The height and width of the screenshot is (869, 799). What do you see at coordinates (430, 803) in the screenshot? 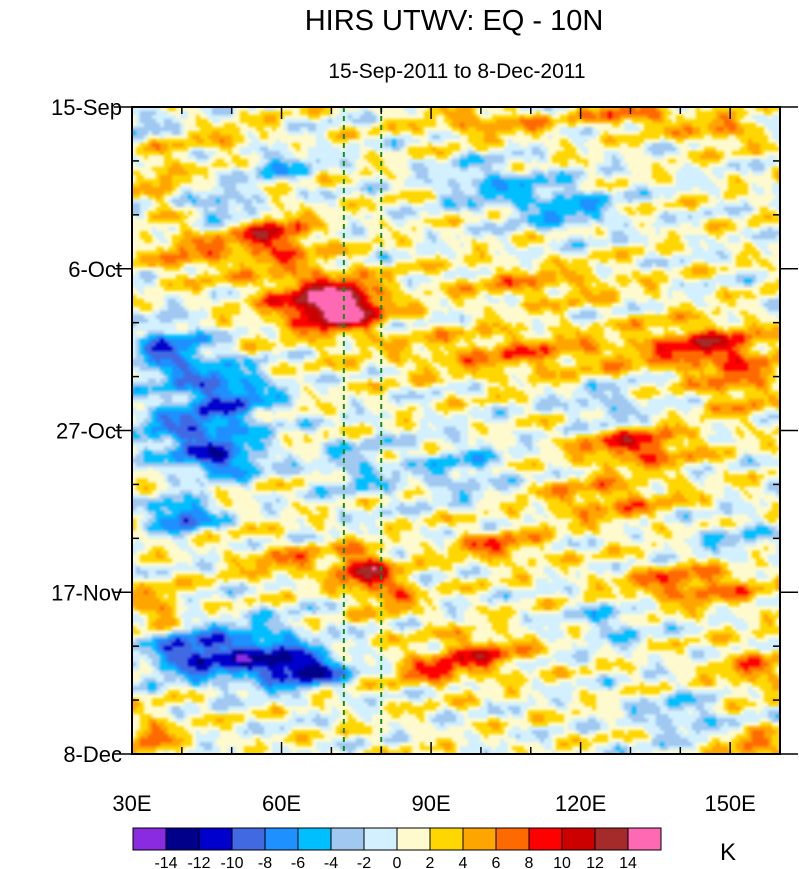
I see `x-tick-label: 90E` at bounding box center [430, 803].